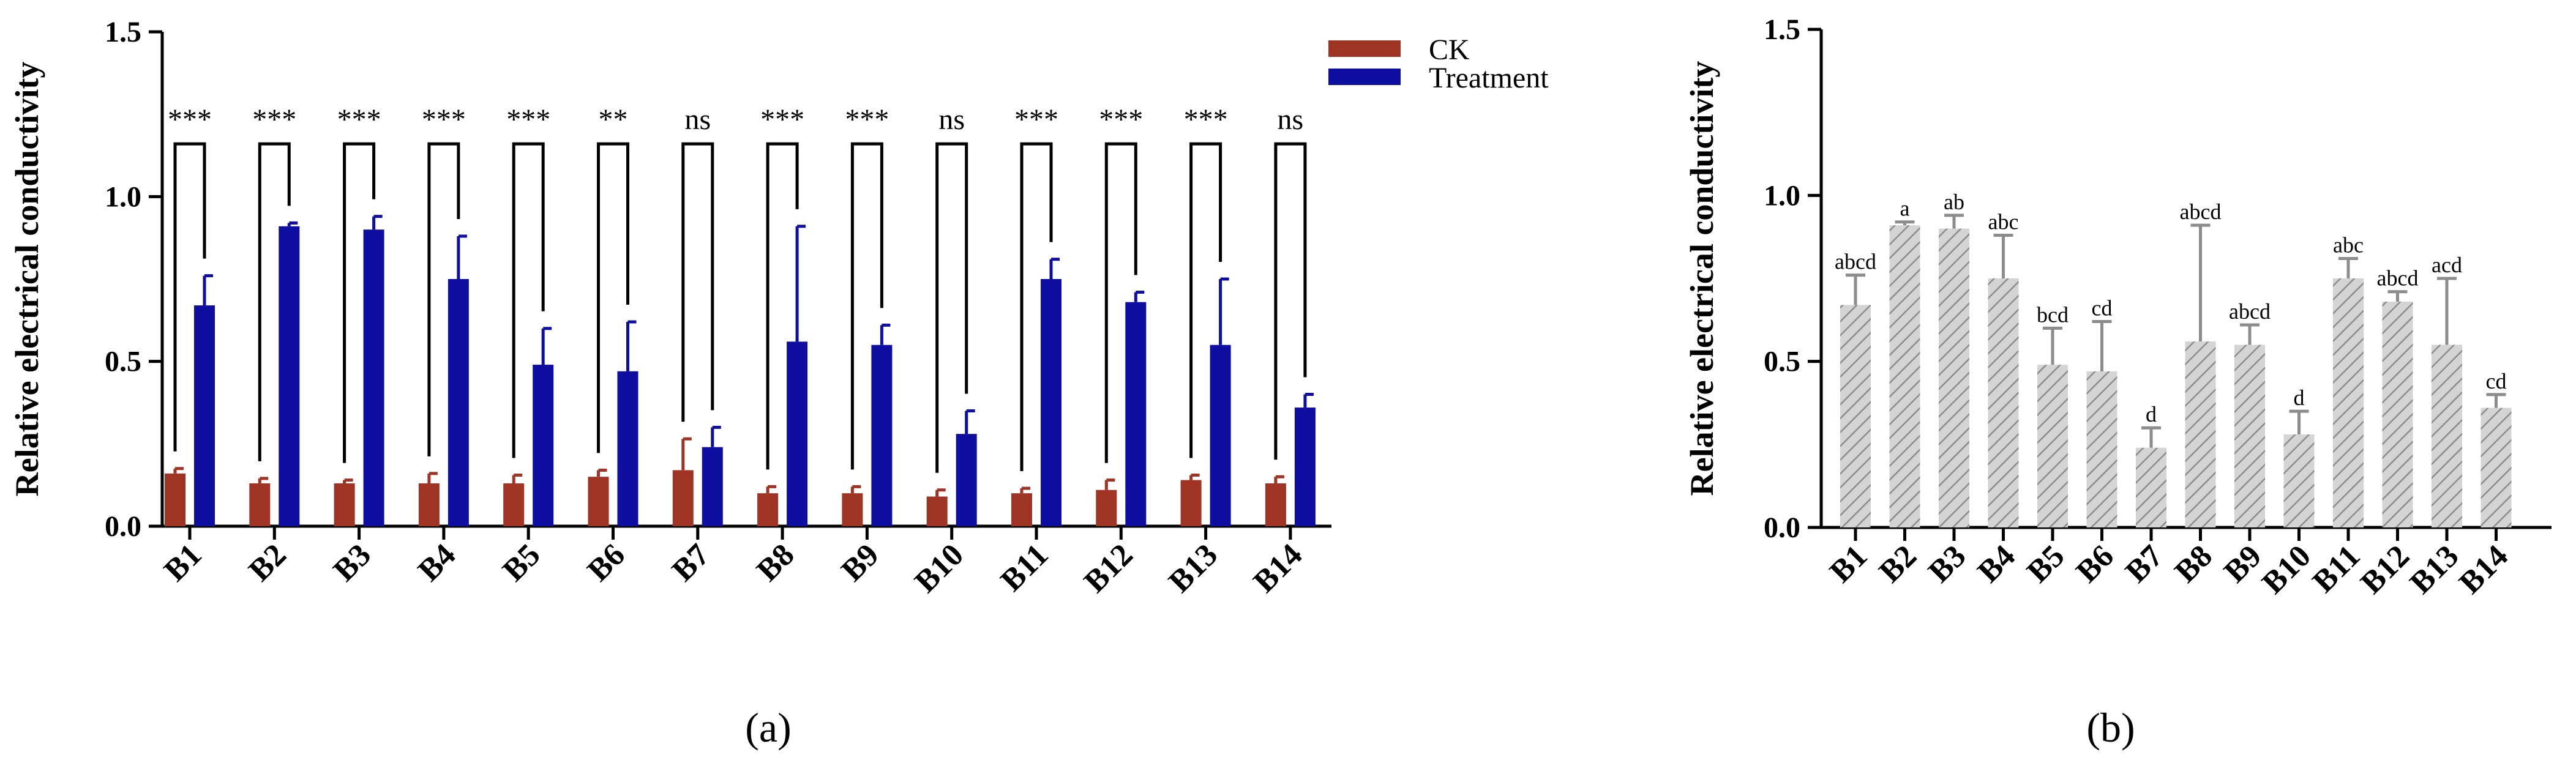 This screenshot has height=763, width=2576. What do you see at coordinates (123, 362) in the screenshot?
I see `y-tick-label: 0.5` at bounding box center [123, 362].